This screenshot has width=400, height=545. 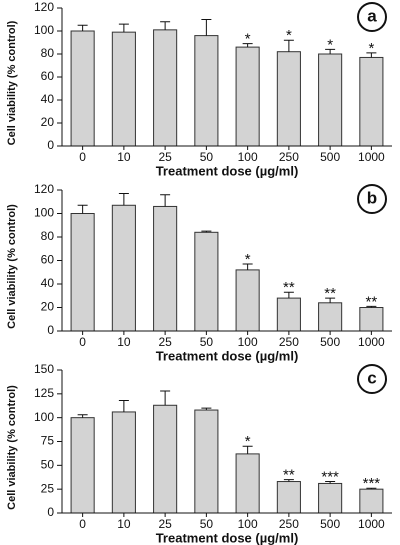 I want to click on panel-letter: c, so click(x=371, y=377).